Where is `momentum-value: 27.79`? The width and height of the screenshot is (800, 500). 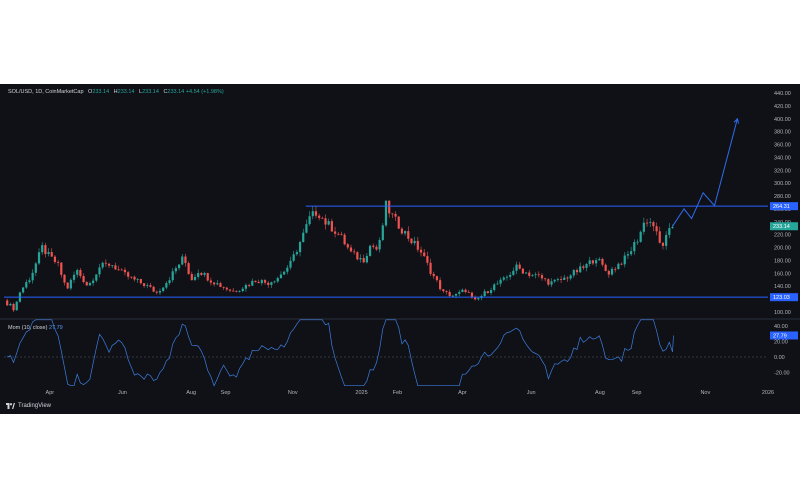
momentum-value: 27.79 is located at coordinates (55, 328).